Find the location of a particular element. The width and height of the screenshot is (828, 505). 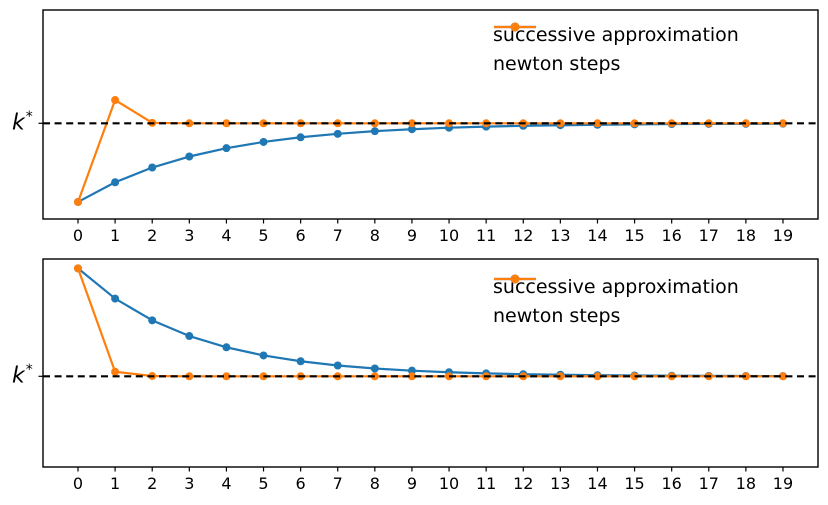

series-line-successive-approximation is located at coordinates (430, 162).